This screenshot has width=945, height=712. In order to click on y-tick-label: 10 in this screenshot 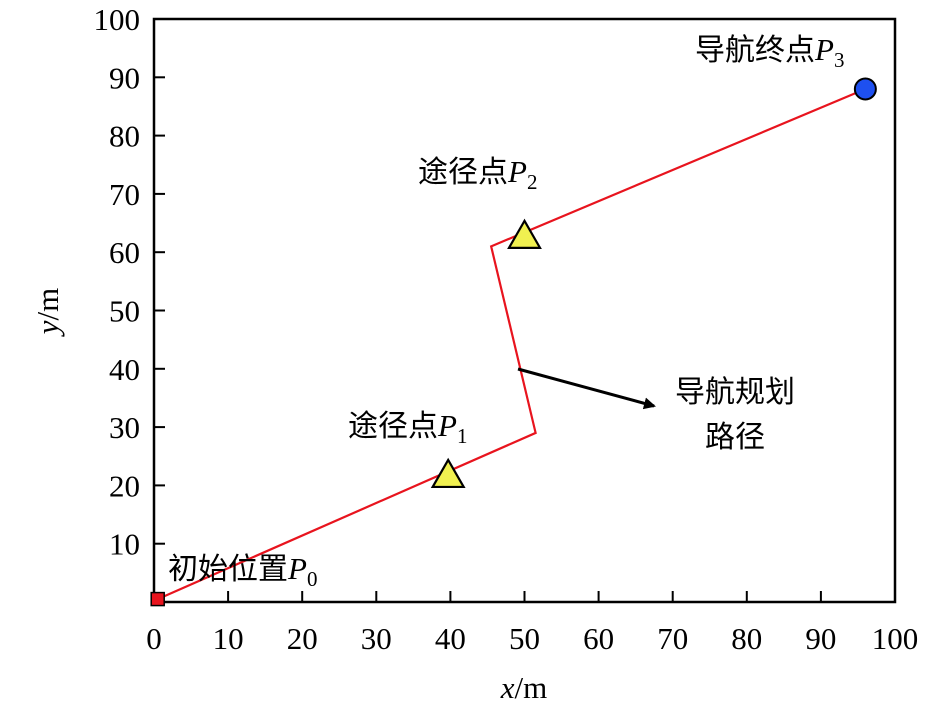, I will do `click(124, 544)`.